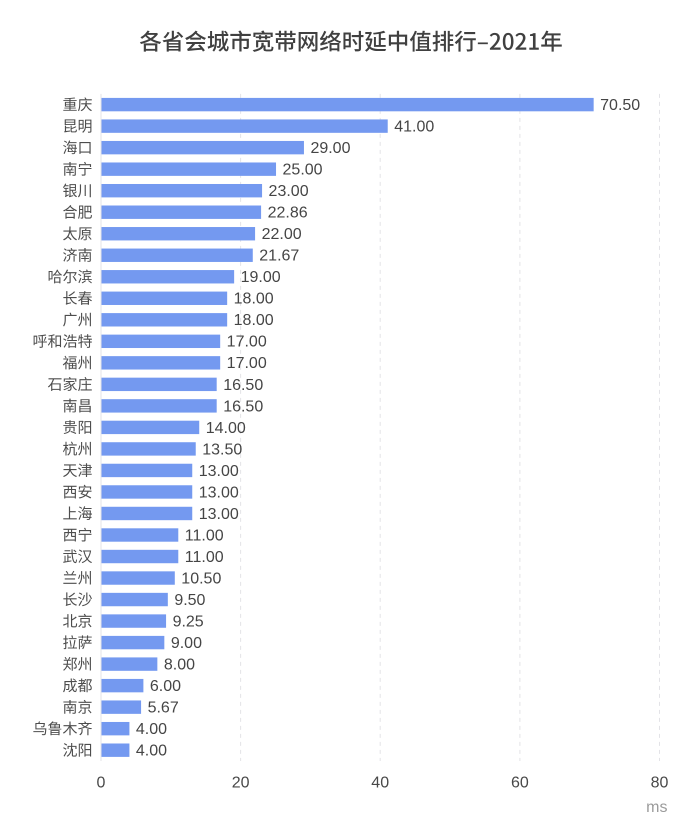 The width and height of the screenshot is (700, 835). Describe the element at coordinates (282, 234) in the screenshot. I see `svg-text: 22.00` at that location.